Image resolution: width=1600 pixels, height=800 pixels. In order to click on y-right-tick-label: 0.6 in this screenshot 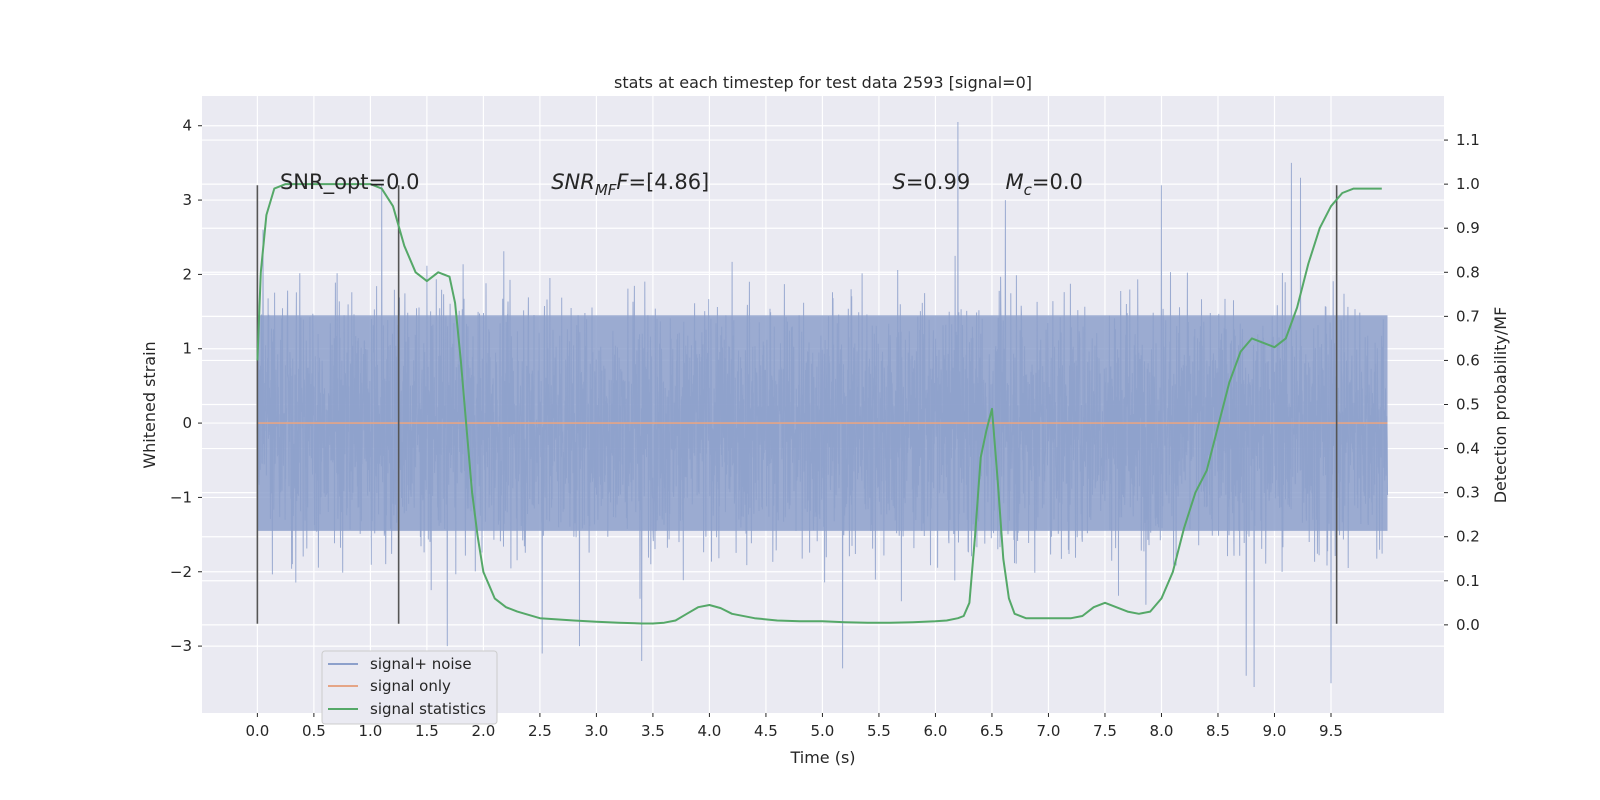, I will do `click(1468, 360)`.